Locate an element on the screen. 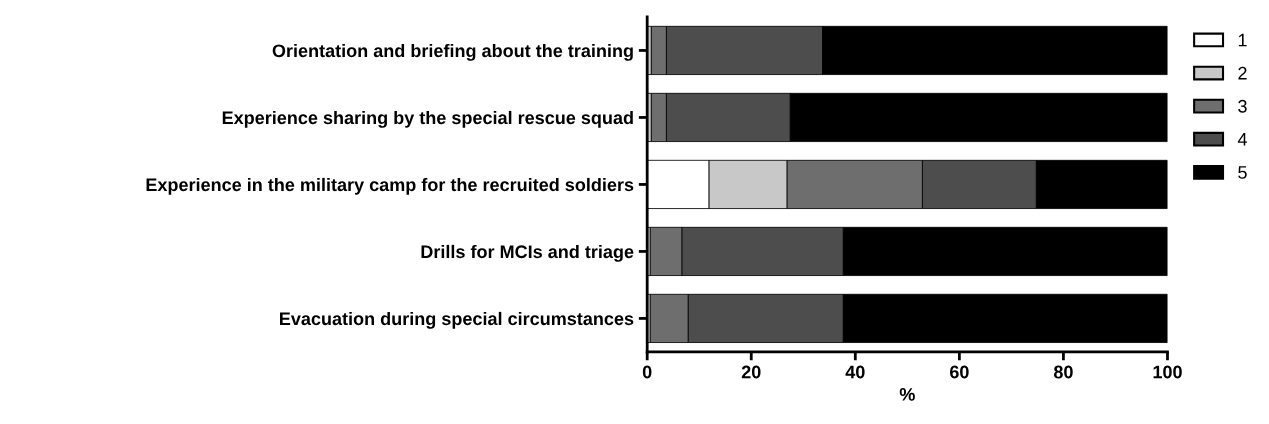  x-tick-label: 80 is located at coordinates (1063, 372).